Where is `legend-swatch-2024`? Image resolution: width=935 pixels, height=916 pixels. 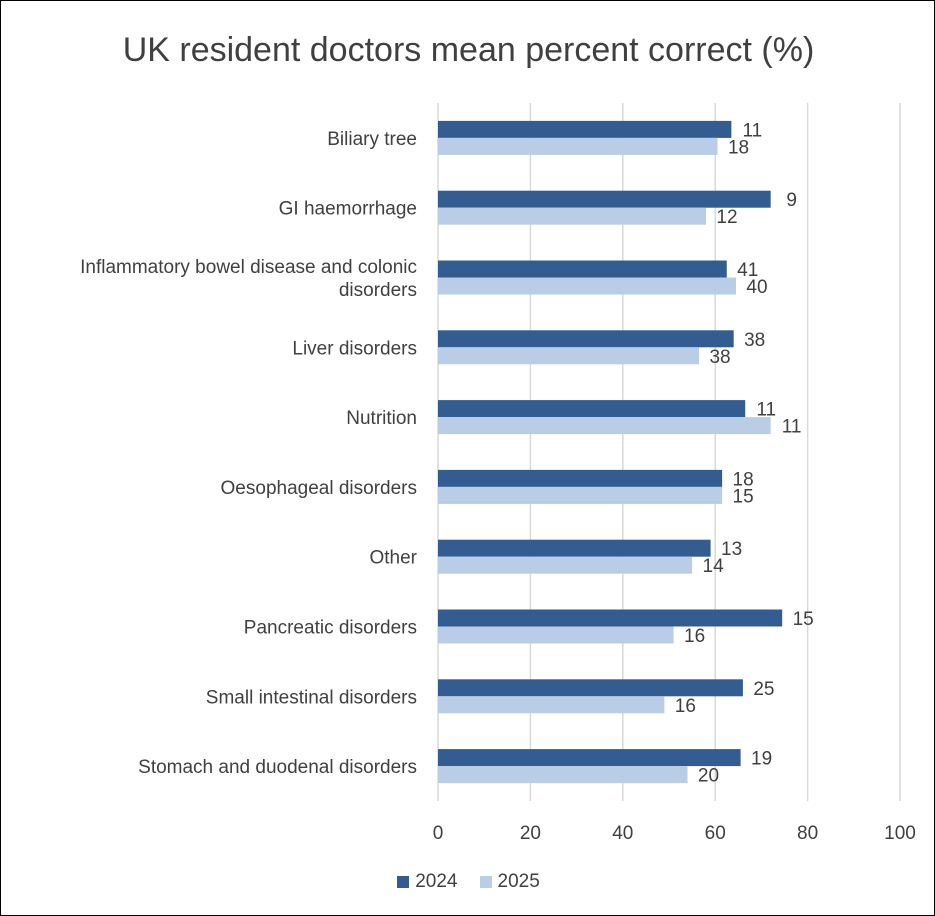
legend-swatch-2024 is located at coordinates (403, 882).